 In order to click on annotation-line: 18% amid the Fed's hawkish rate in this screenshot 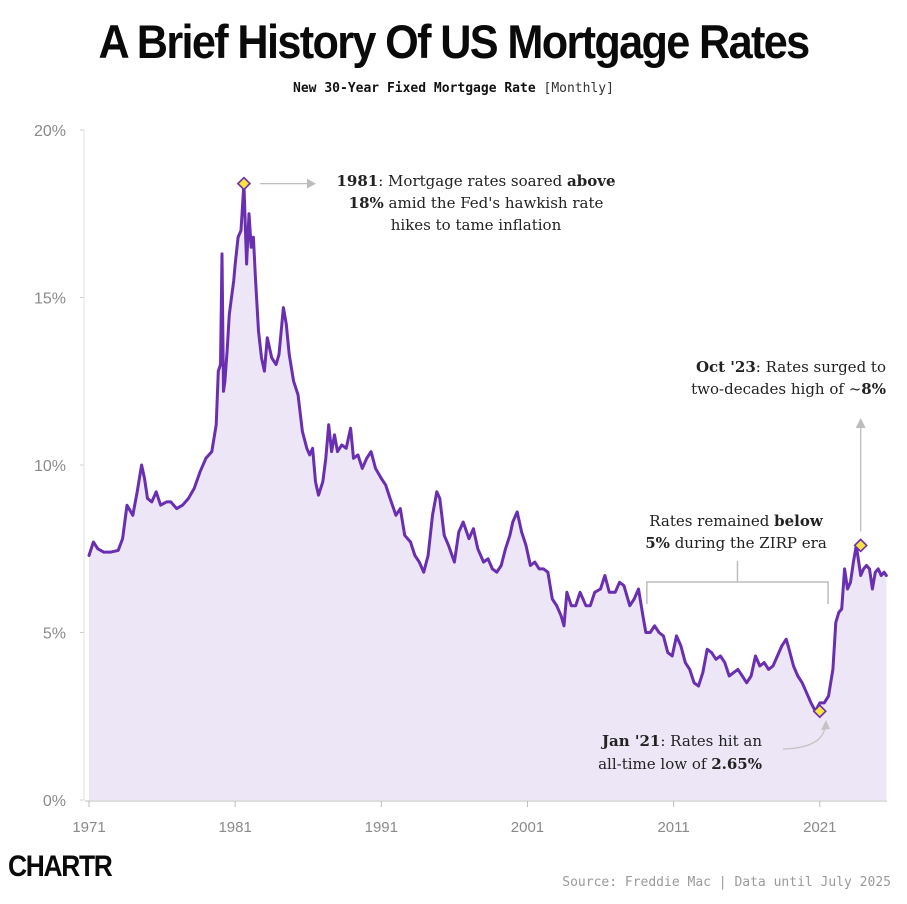, I will do `click(476, 203)`.